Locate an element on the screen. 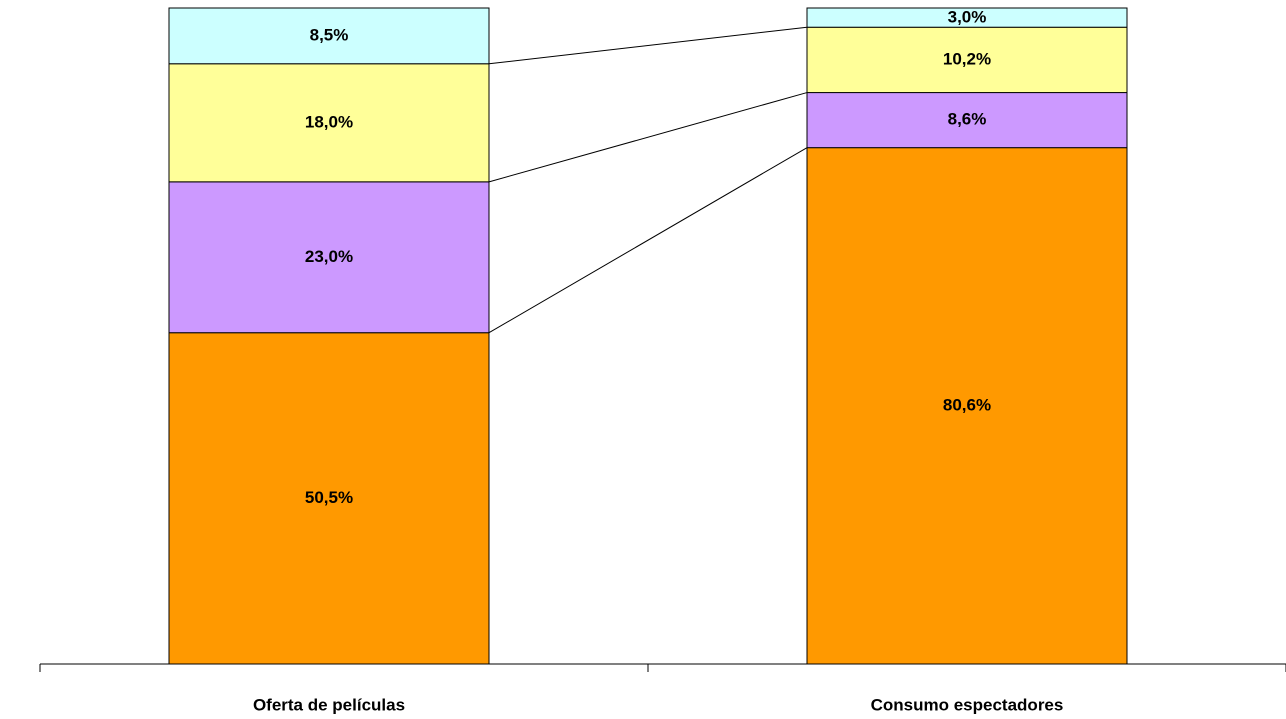 The width and height of the screenshot is (1286, 719). value-label: 10,2% is located at coordinates (967, 58).